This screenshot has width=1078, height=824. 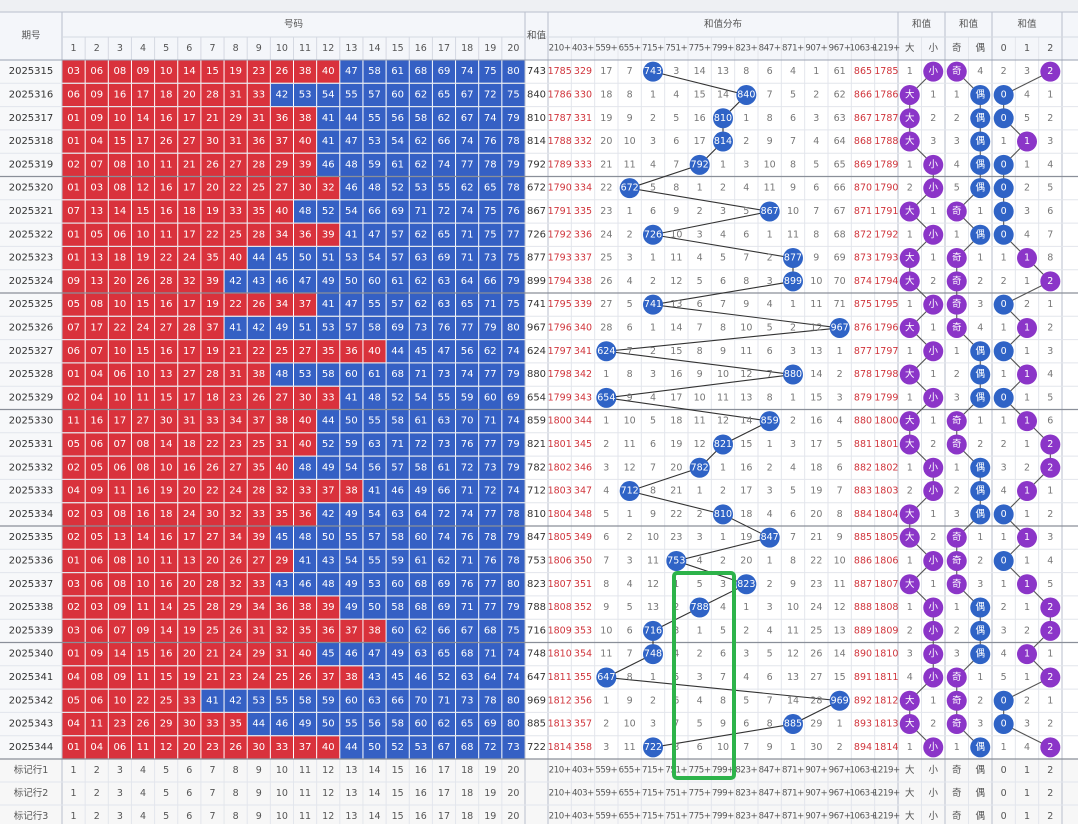 I want to click on omission: 12, so click(x=653, y=584).